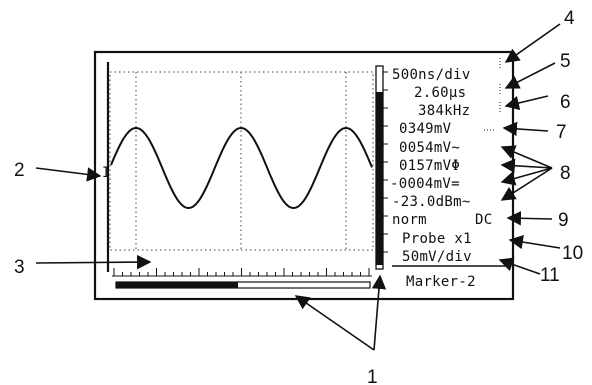 The height and width of the screenshot is (385, 592). Describe the element at coordinates (334, 323) in the screenshot. I see `arrow-1a` at that location.